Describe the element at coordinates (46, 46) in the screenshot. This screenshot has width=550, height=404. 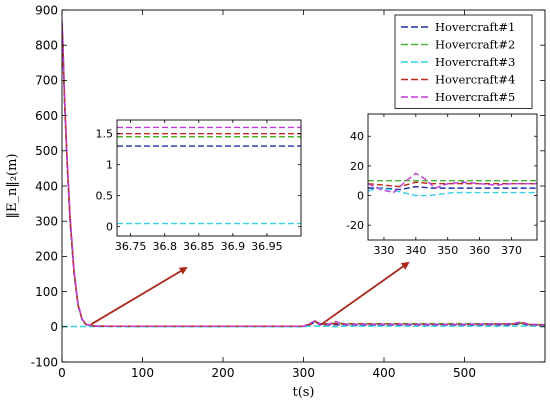
I see `main-y-tick-label: 800` at that location.